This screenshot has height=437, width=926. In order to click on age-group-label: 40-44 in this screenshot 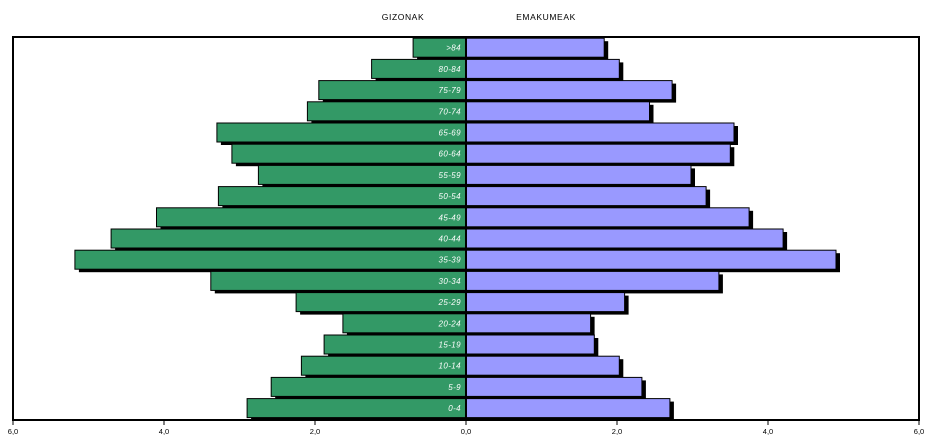, I will do `click(450, 239)`.